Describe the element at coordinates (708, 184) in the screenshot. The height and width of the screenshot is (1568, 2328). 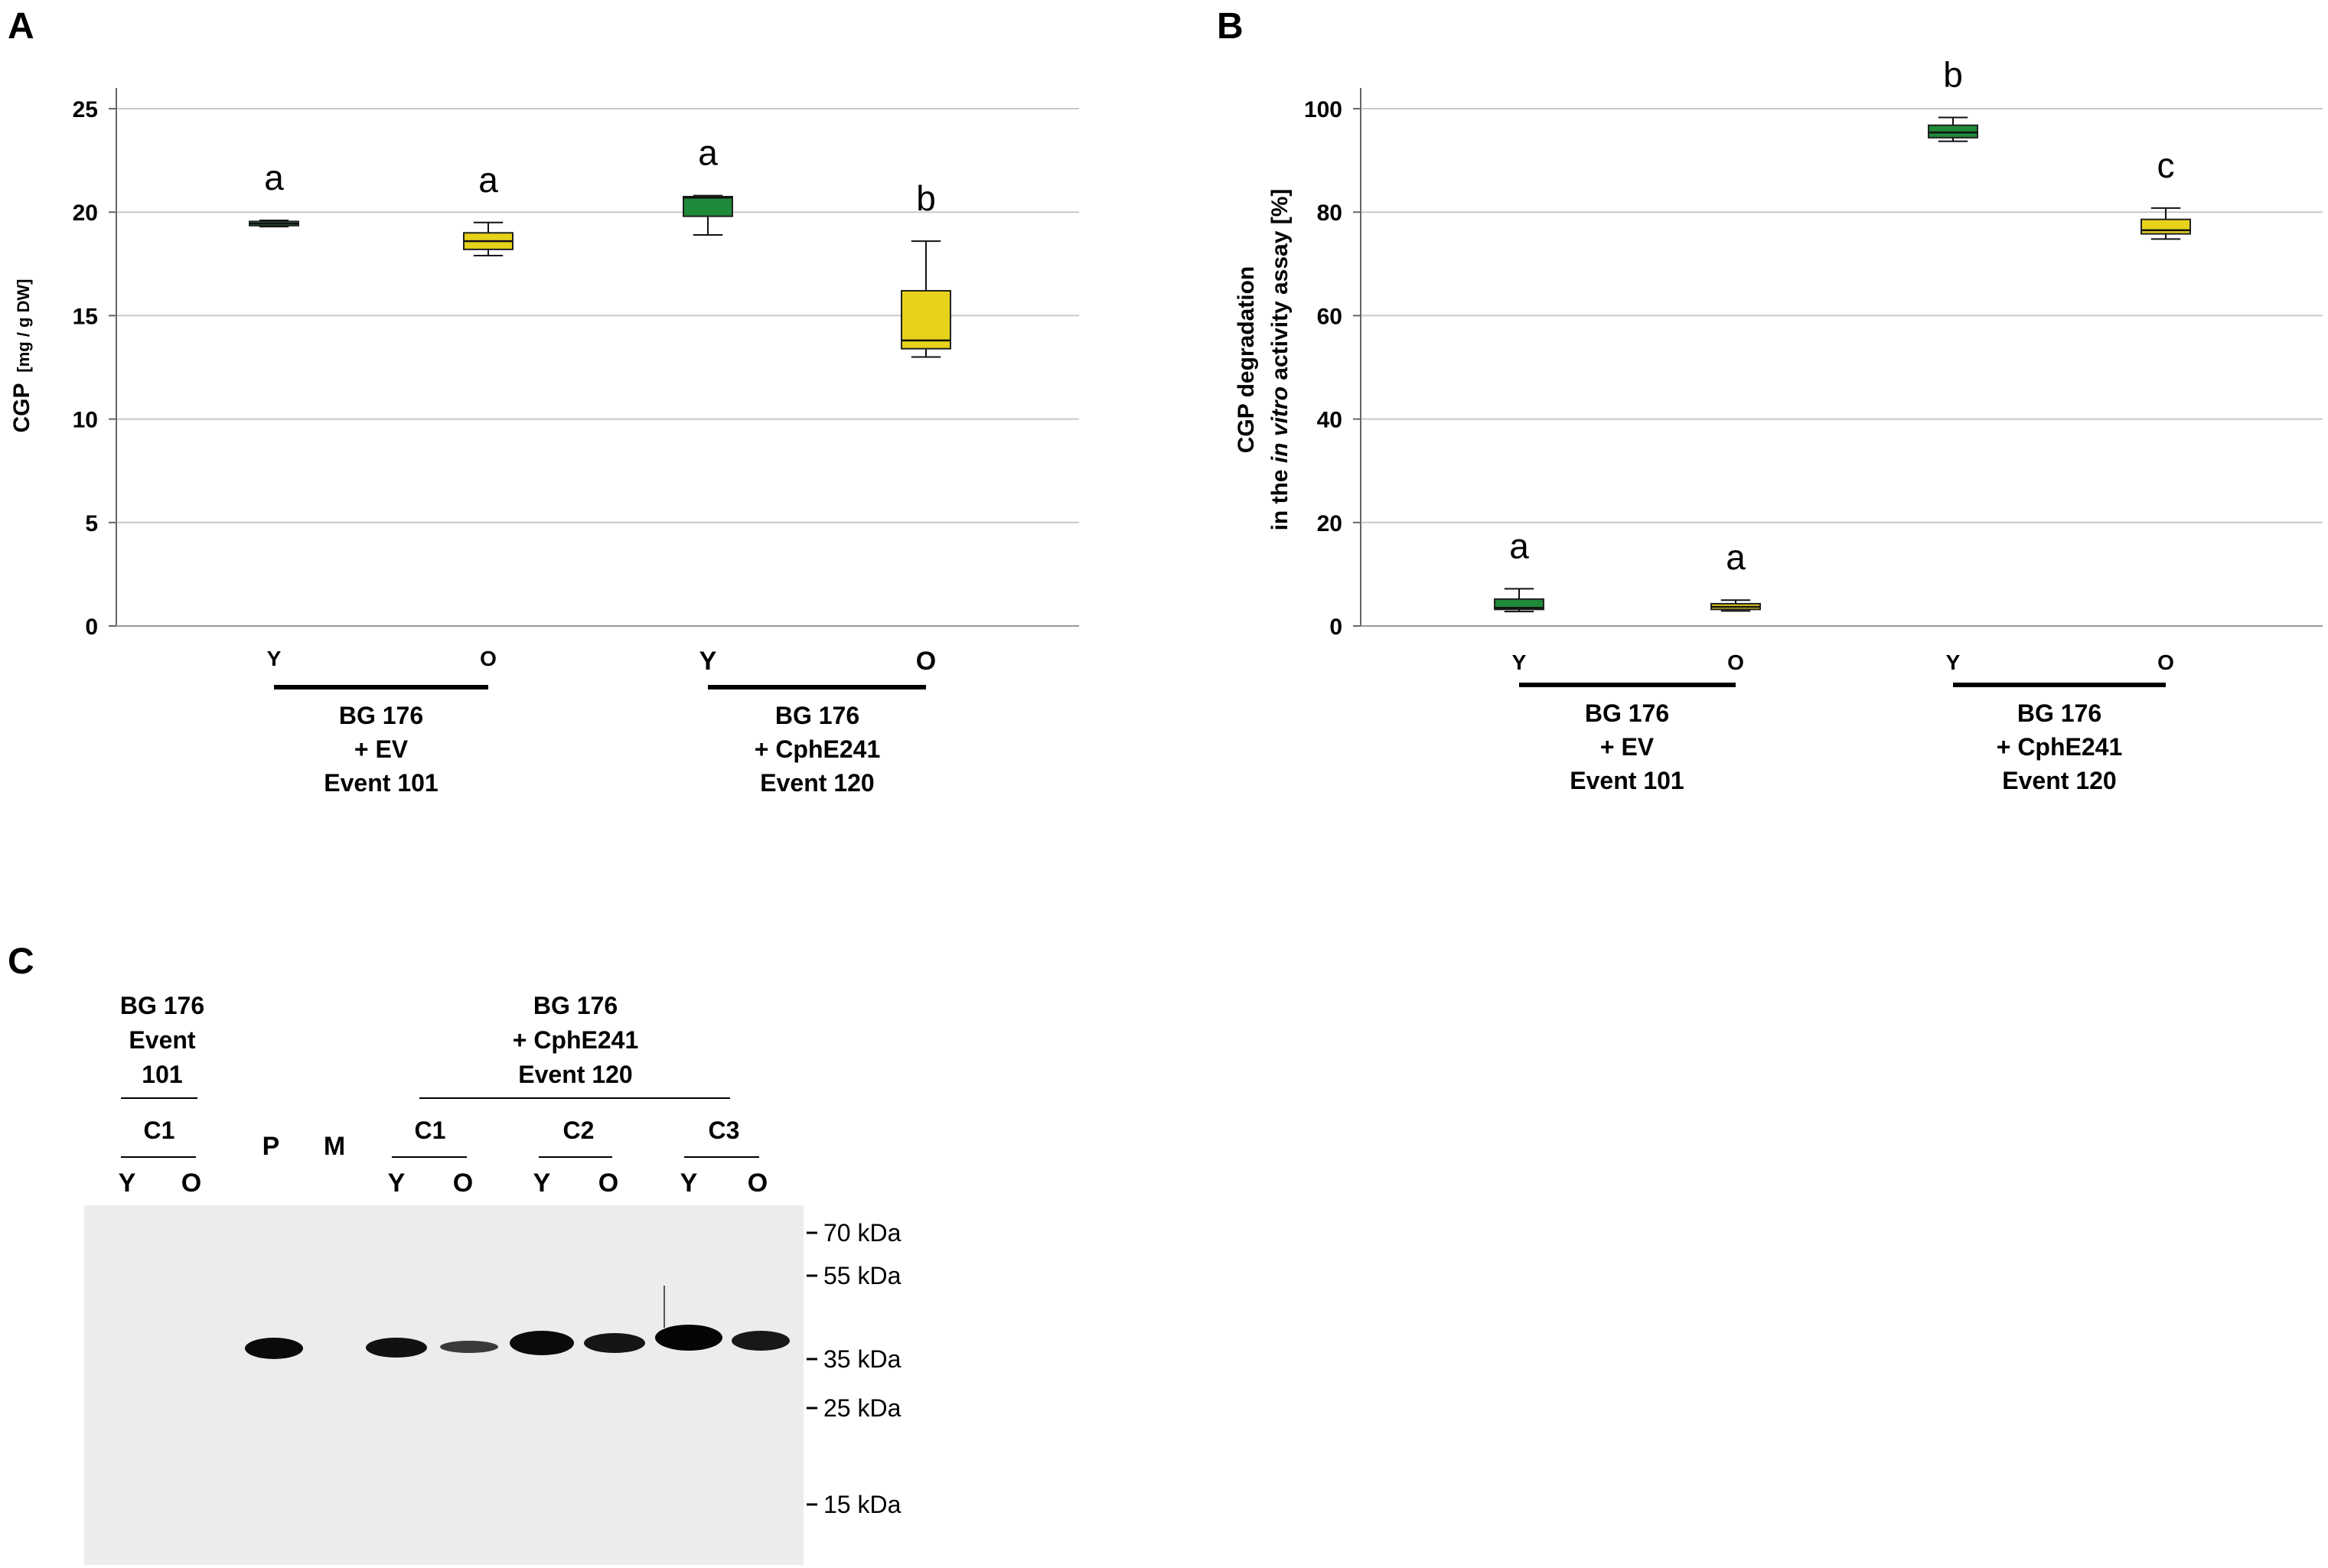
I see `box-3: a` at that location.